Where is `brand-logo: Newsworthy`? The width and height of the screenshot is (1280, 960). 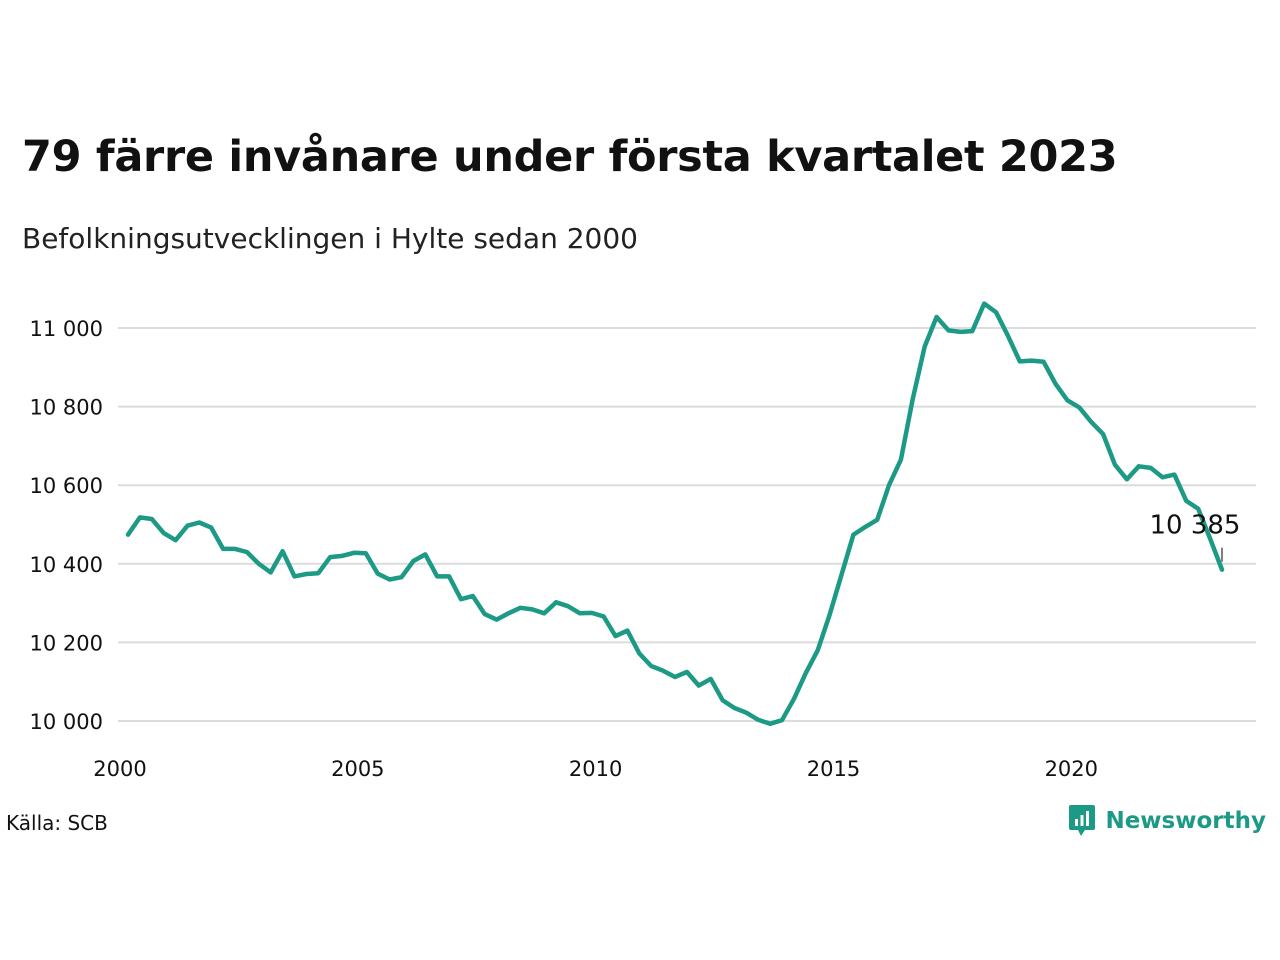 brand-logo: Newsworthy is located at coordinates (1166, 821).